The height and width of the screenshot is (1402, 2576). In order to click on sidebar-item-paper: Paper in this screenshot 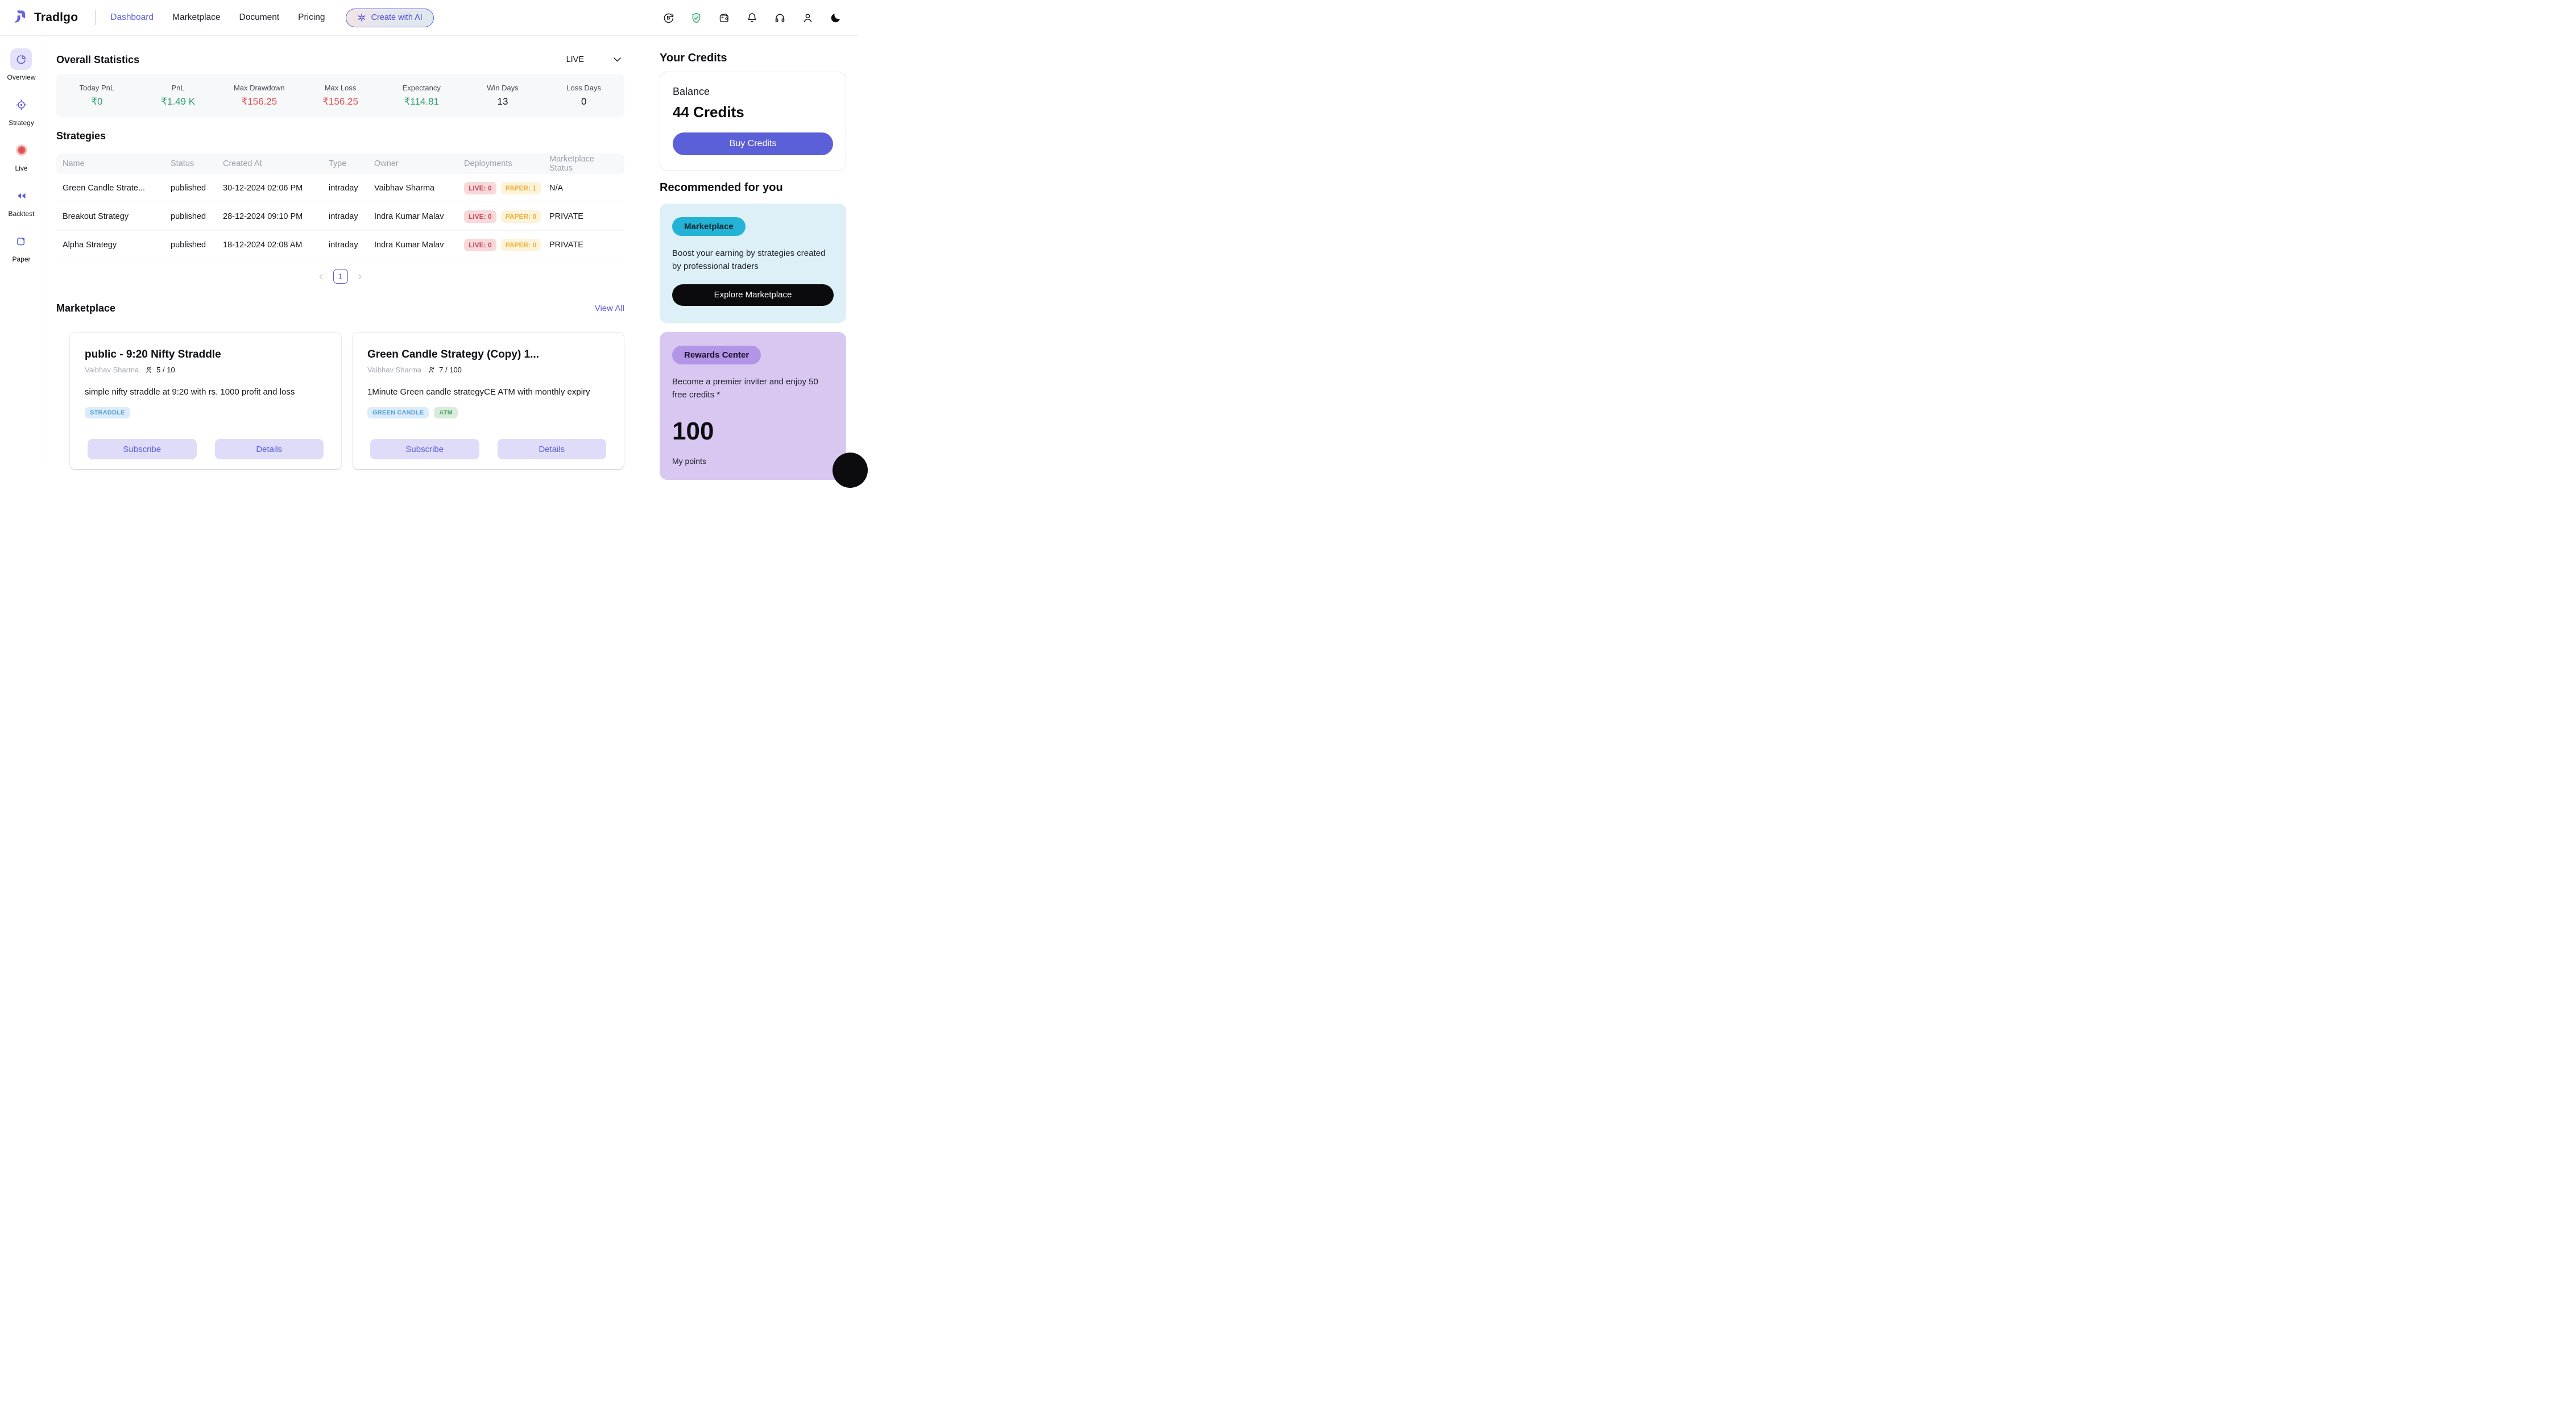, I will do `click(21, 246)`.